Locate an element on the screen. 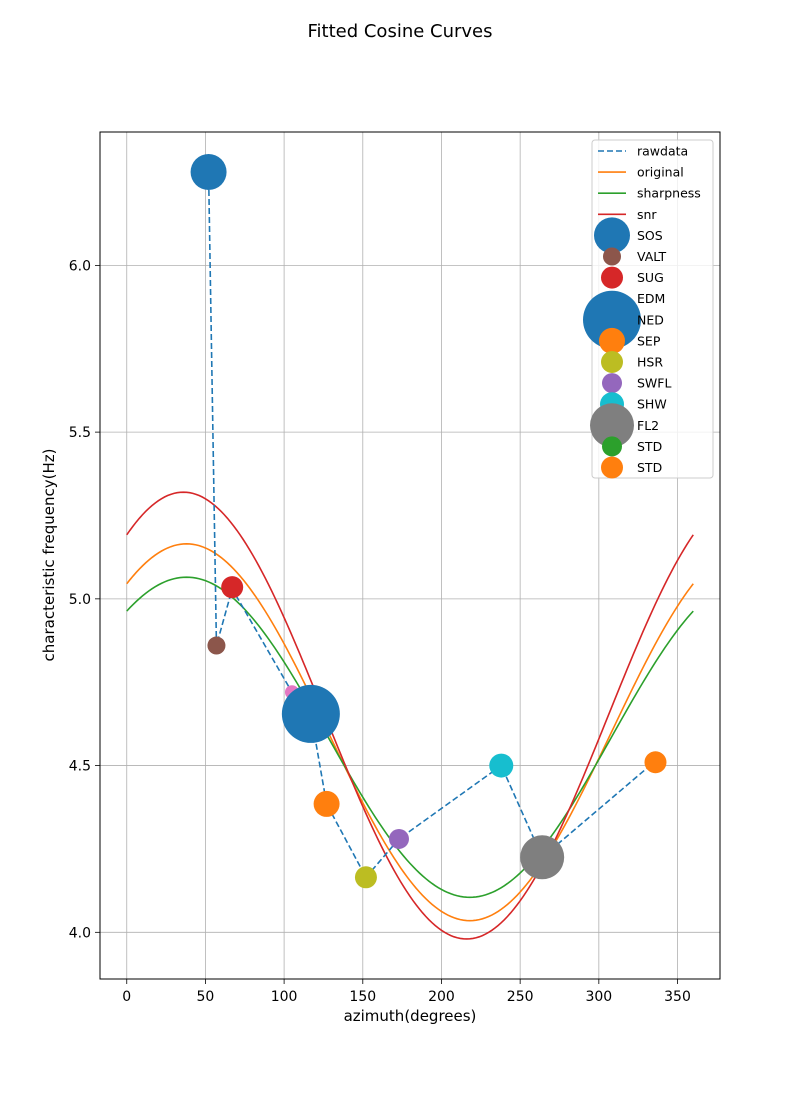  legend-entry-sharpness: sharpness is located at coordinates (649, 193).